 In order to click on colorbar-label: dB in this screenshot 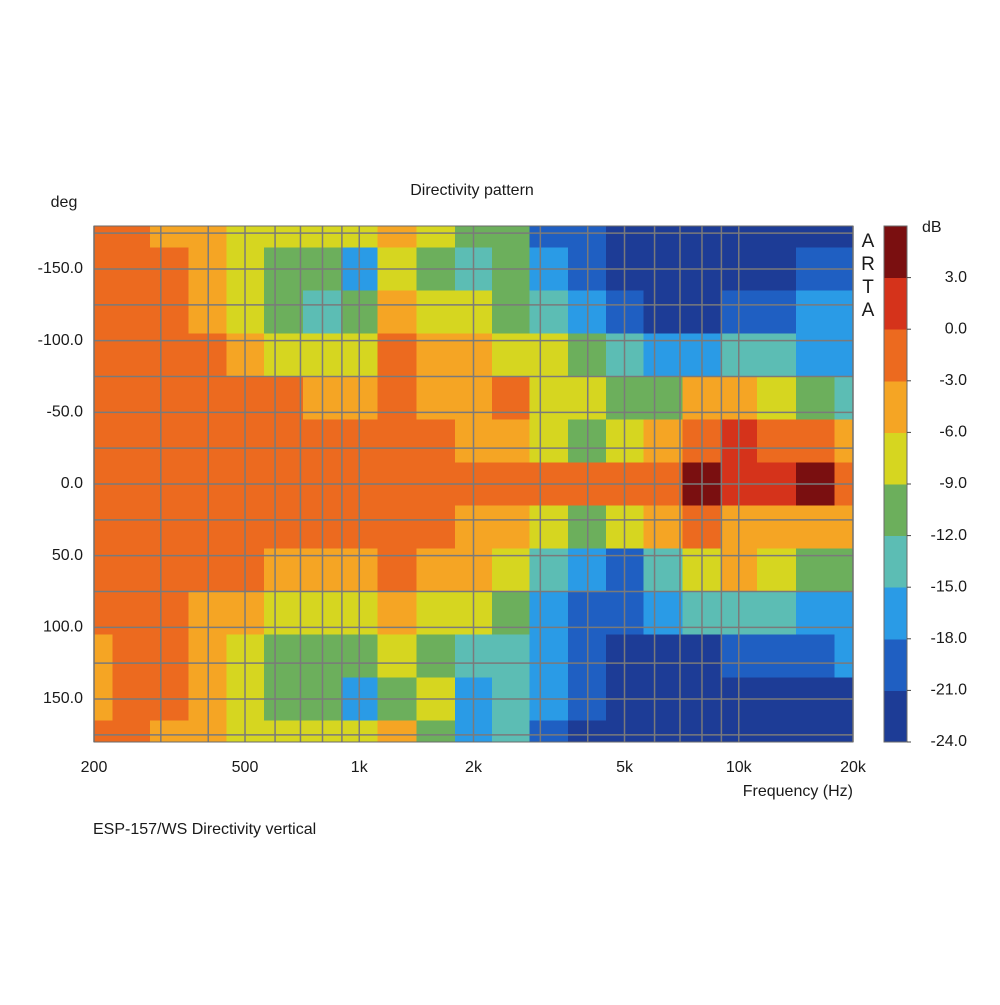, I will do `click(932, 227)`.